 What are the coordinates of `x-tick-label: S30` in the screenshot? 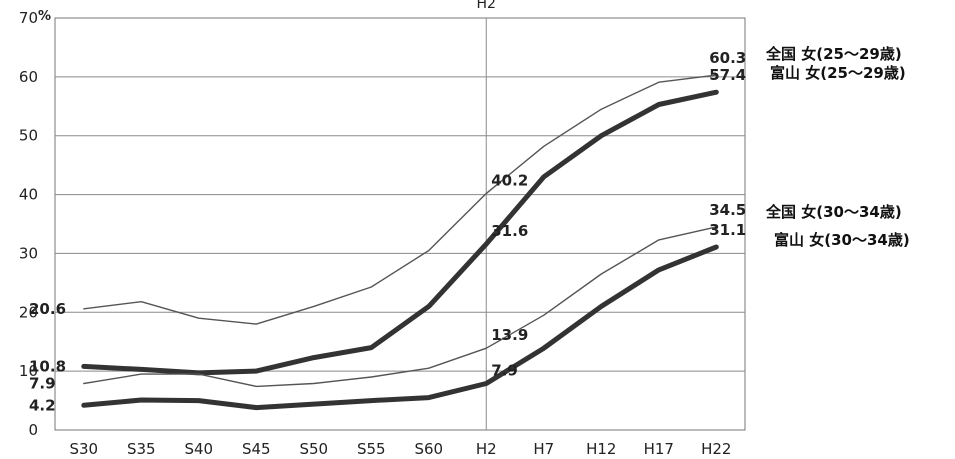 It's located at (83, 449).